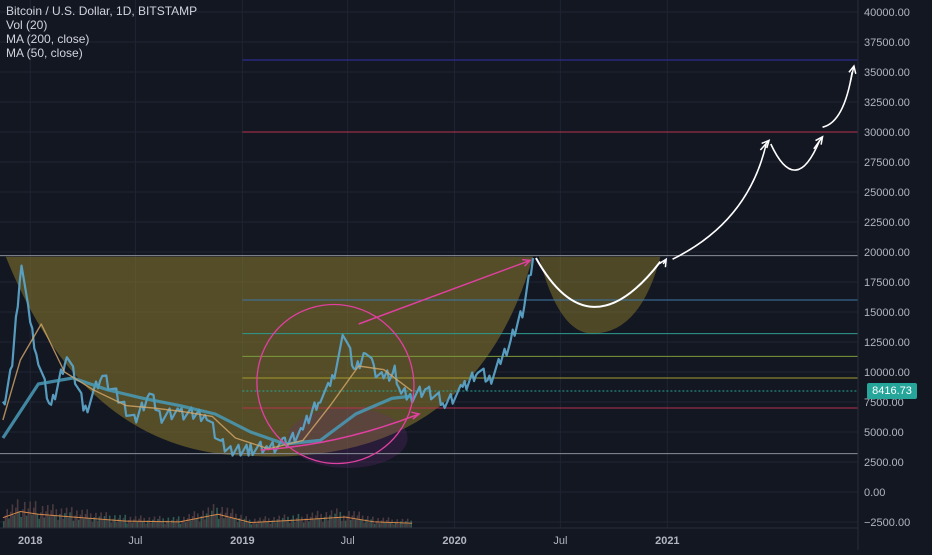 The image size is (932, 555). I want to click on legend-ma200: MA (200, close), so click(48, 39).